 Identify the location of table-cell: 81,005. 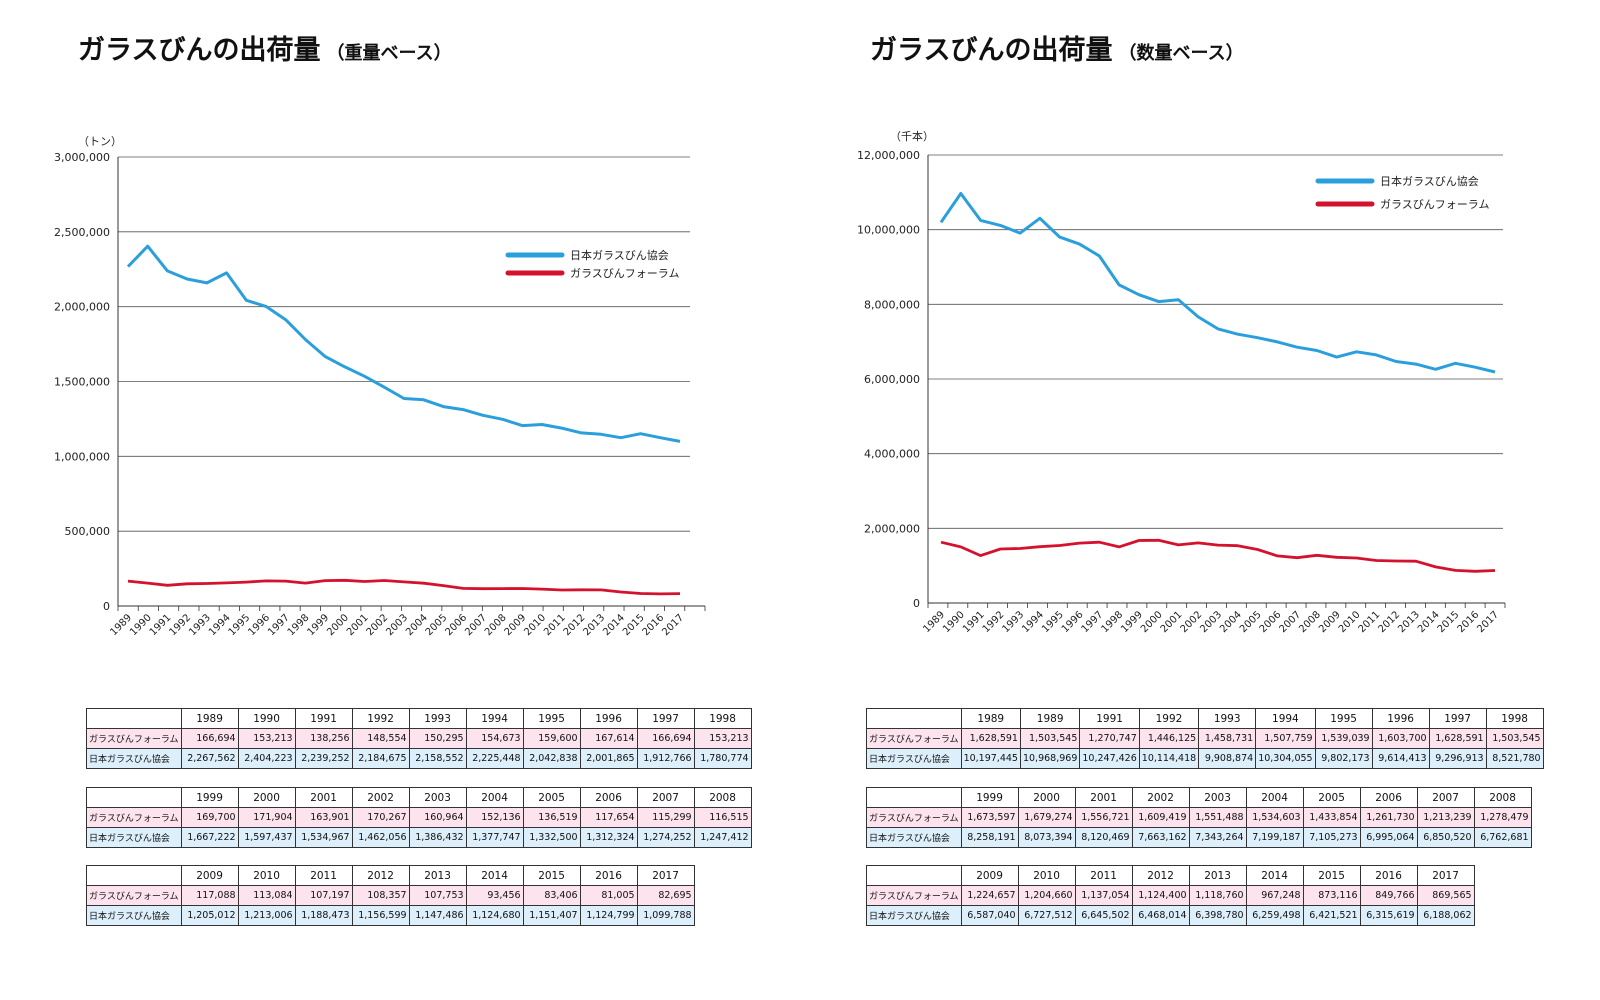
(608, 895).